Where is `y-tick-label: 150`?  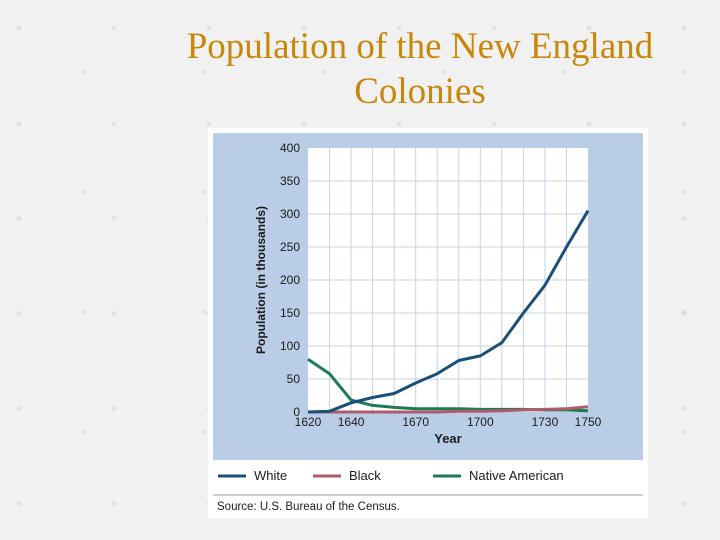
y-tick-label: 150 is located at coordinates (290, 313).